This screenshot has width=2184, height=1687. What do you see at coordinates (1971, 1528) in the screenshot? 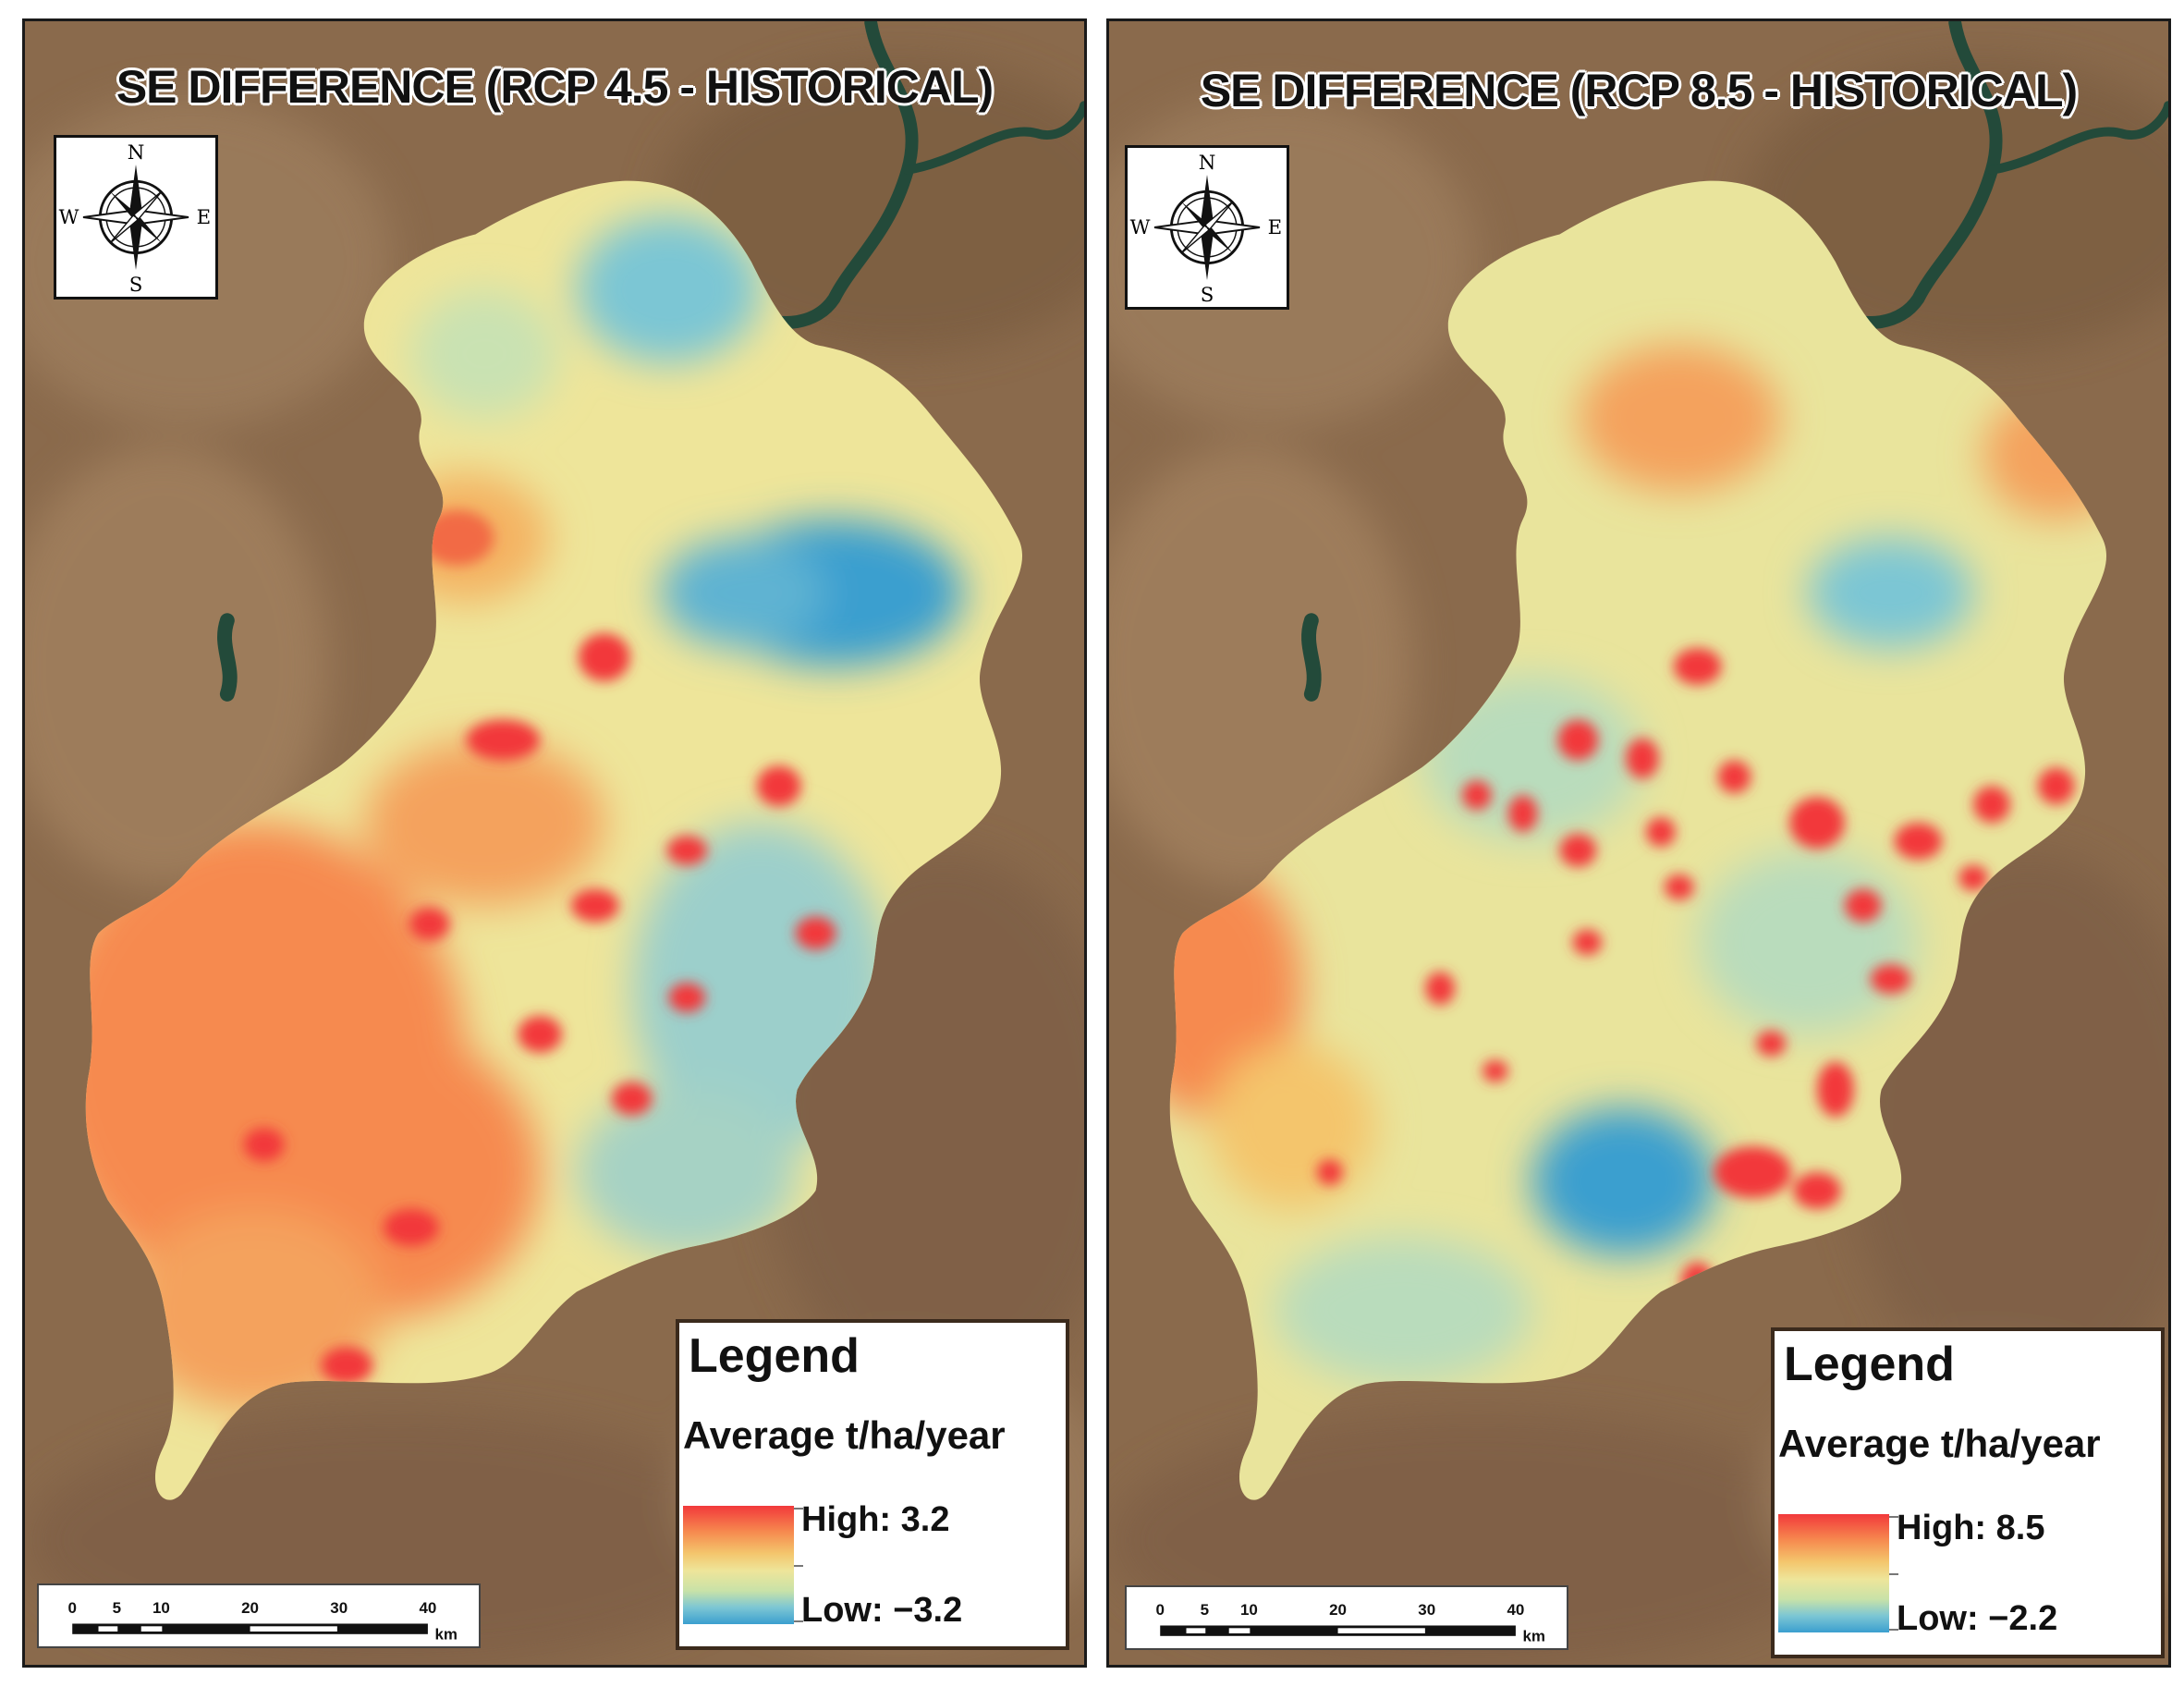
I see `legend-high-label: High: 8.5` at bounding box center [1971, 1528].